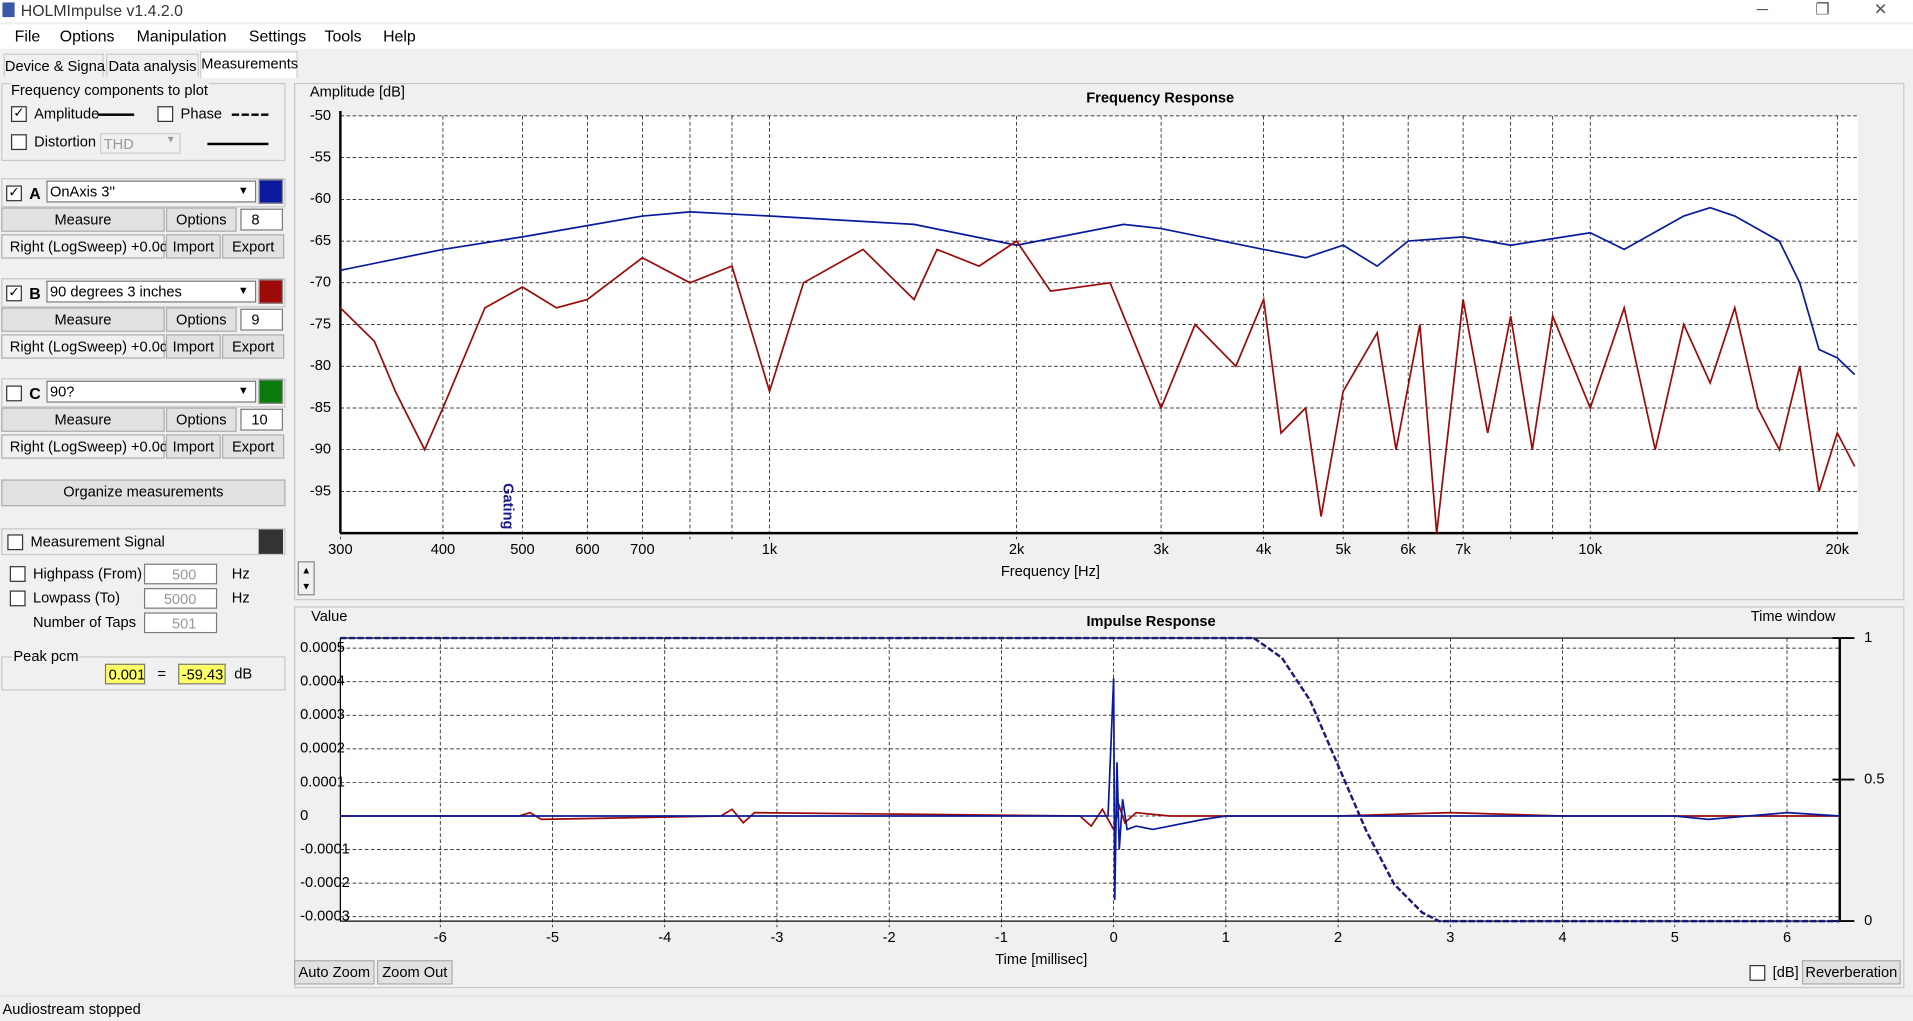 Image resolution: width=1913 pixels, height=1021 pixels. What do you see at coordinates (243, 390) in the screenshot?
I see `dropdown-arrow: ▼` at bounding box center [243, 390].